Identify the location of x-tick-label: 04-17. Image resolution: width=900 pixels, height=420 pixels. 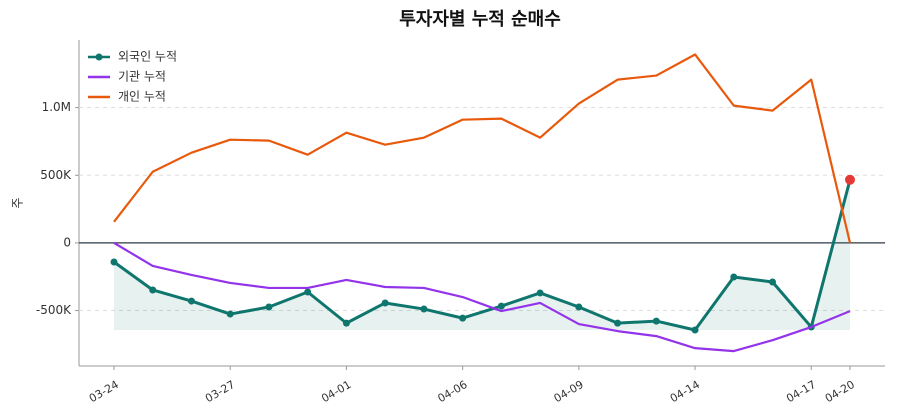
(801, 391).